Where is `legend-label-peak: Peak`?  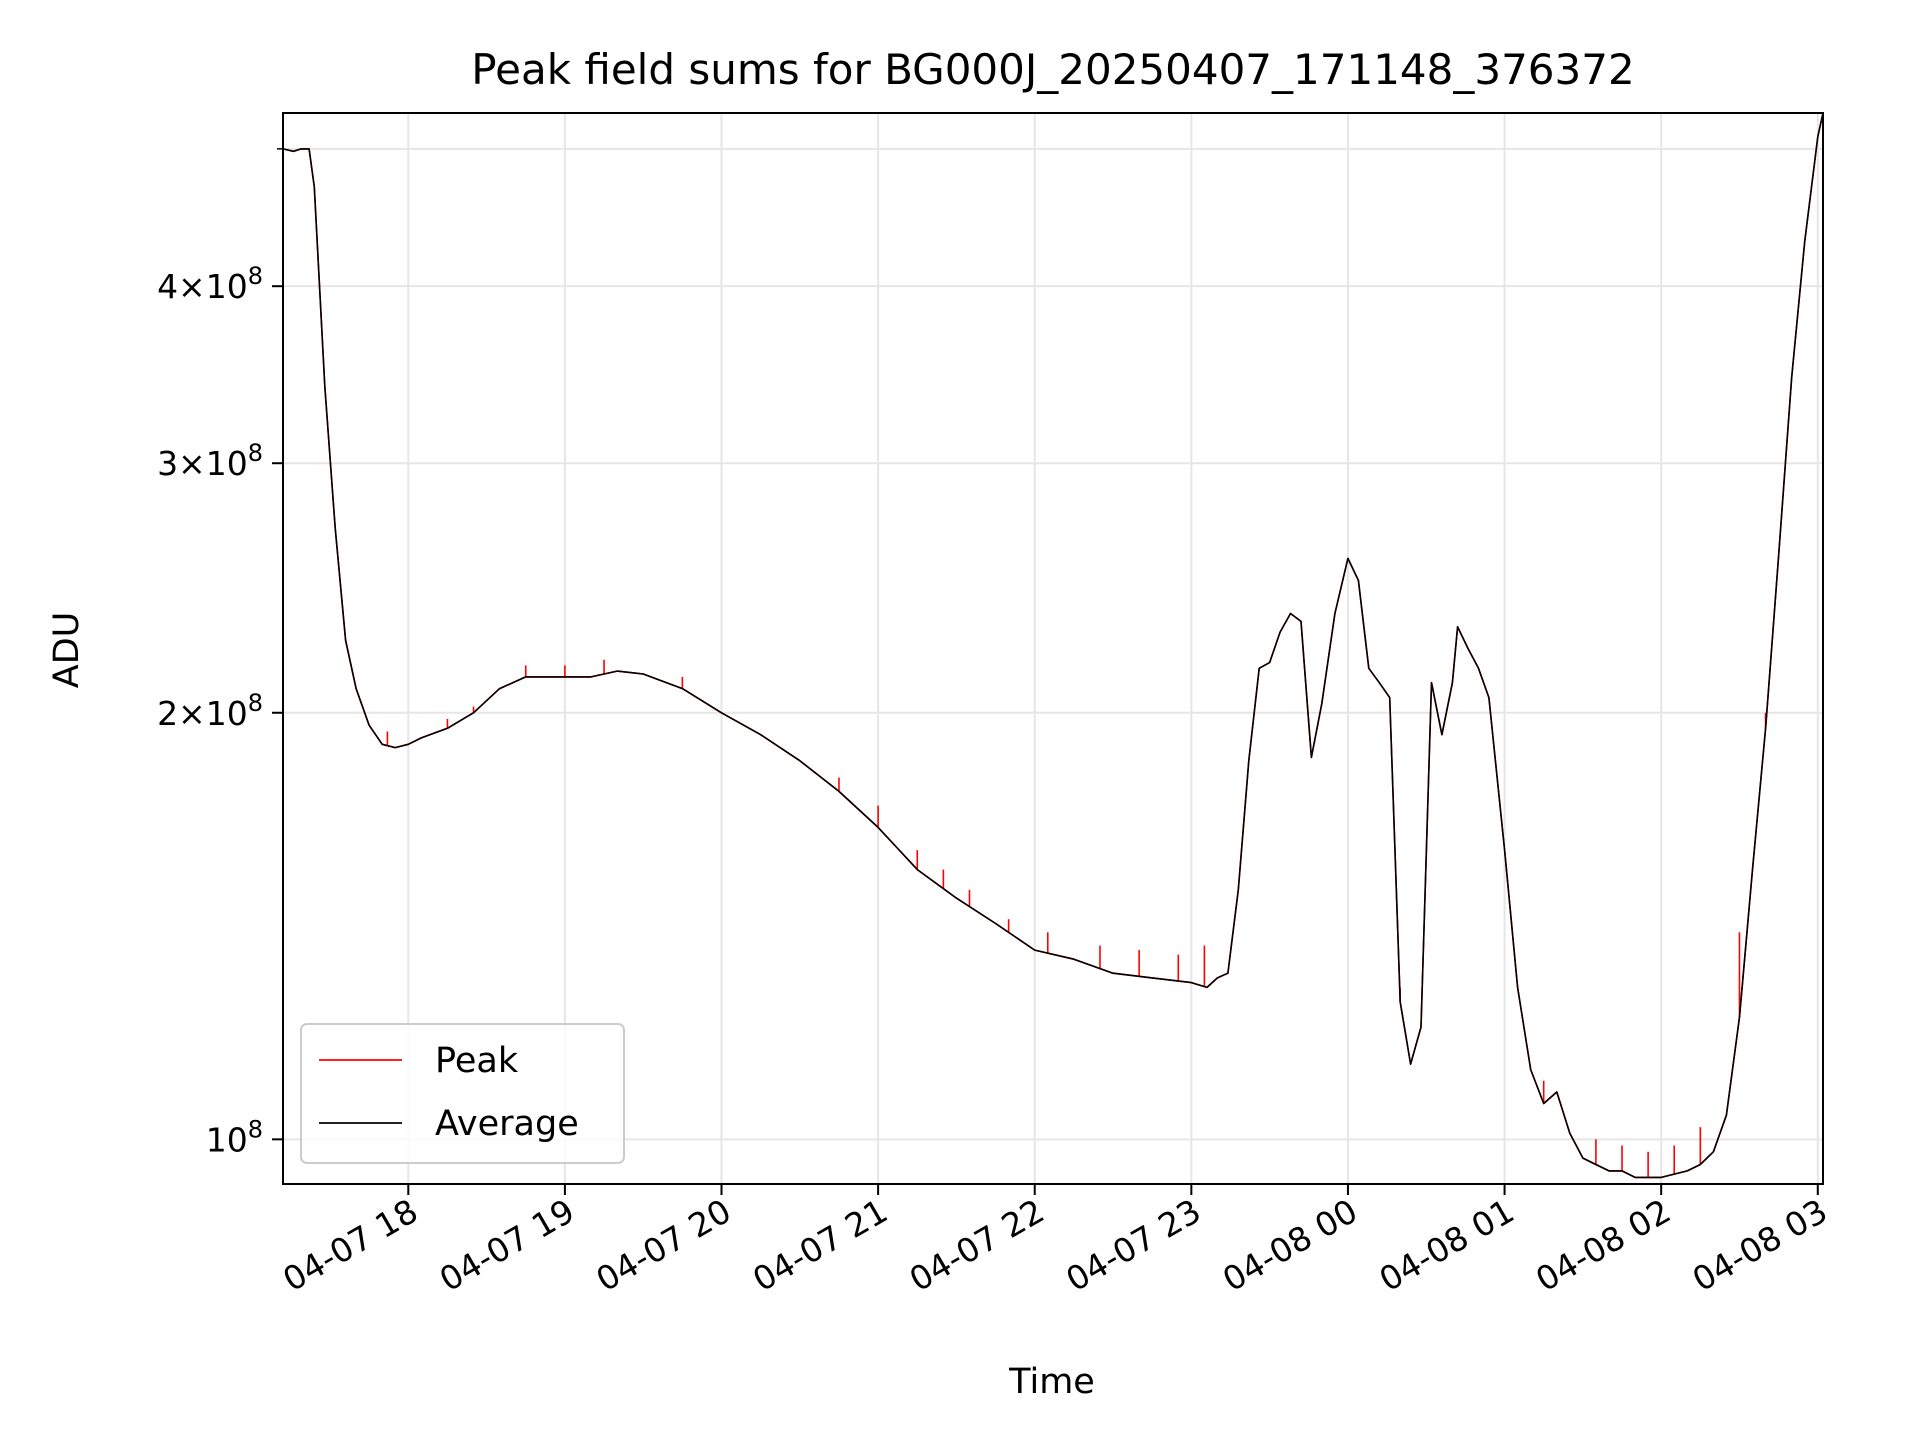
legend-label-peak: Peak is located at coordinates (477, 1061).